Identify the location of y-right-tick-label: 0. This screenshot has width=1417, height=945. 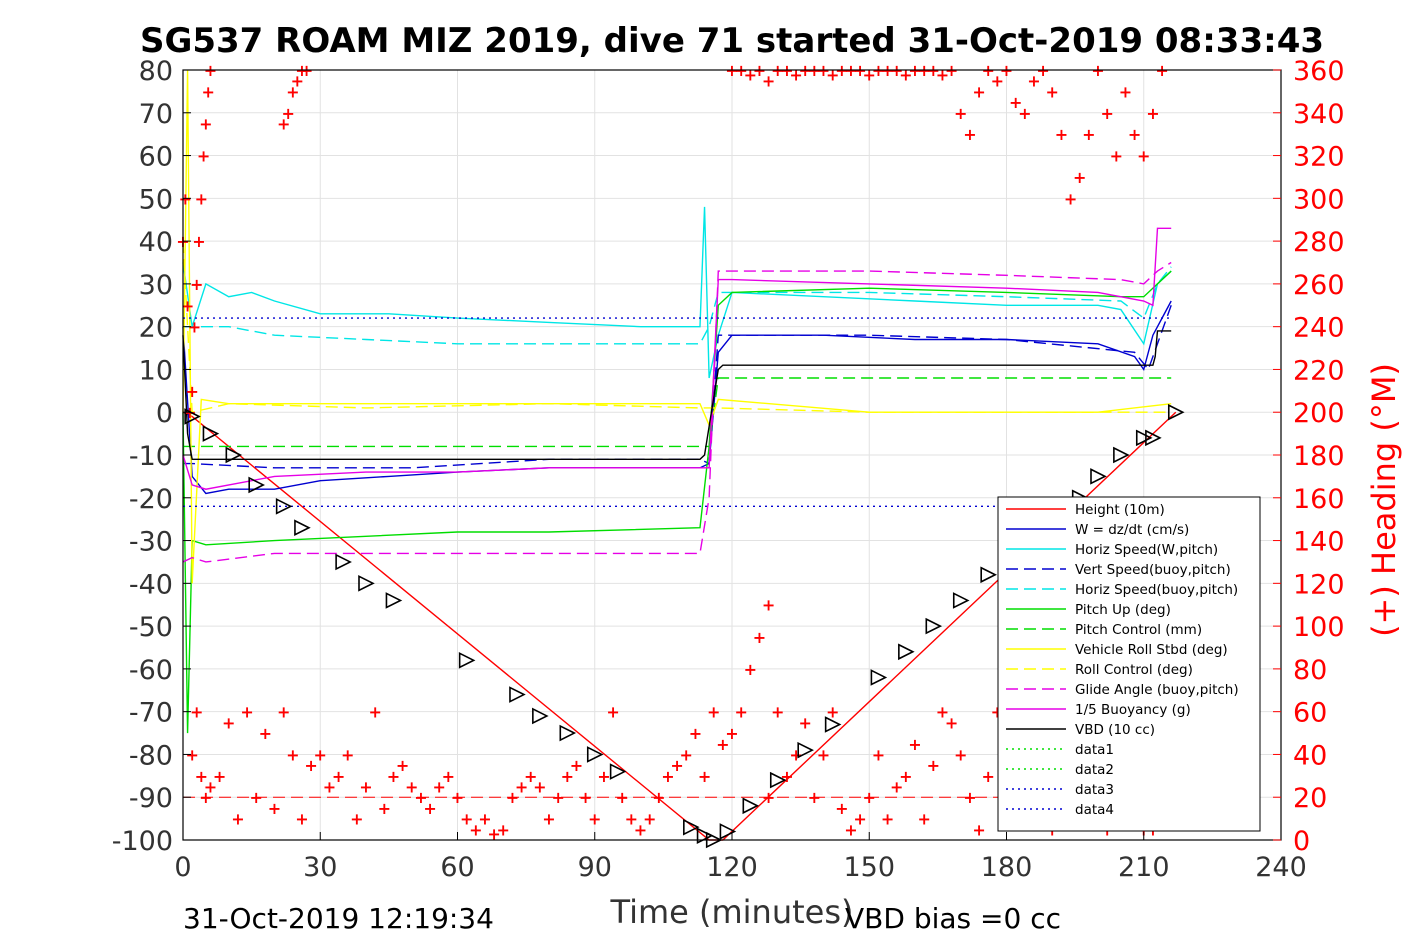
(1301, 841).